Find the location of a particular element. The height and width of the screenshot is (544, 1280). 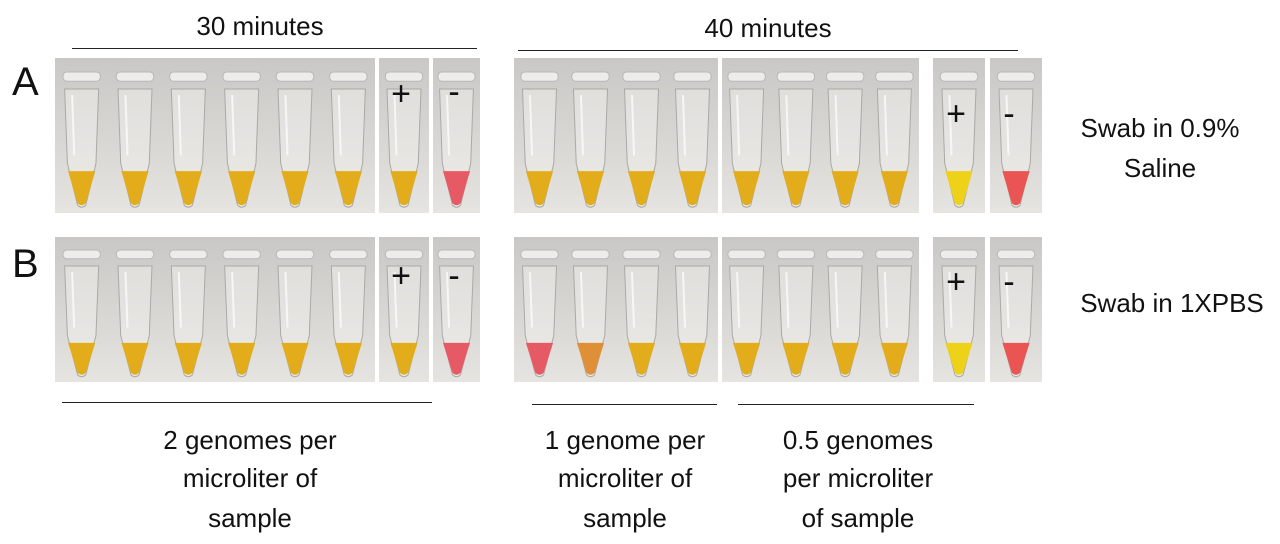

row-label-a: A is located at coordinates (25, 82).